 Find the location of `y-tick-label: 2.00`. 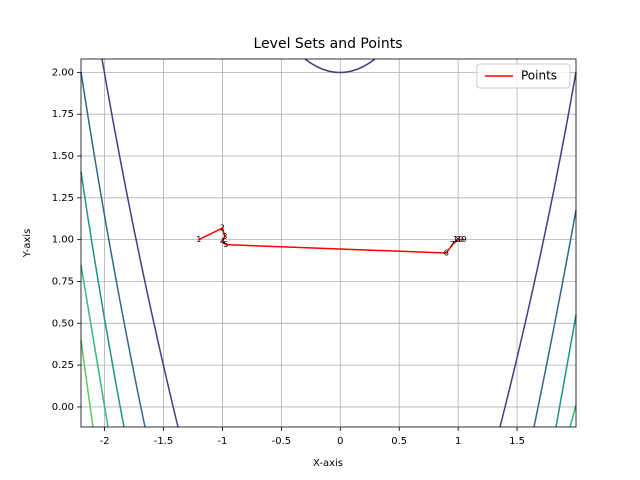

y-tick-label: 2.00 is located at coordinates (63, 72).